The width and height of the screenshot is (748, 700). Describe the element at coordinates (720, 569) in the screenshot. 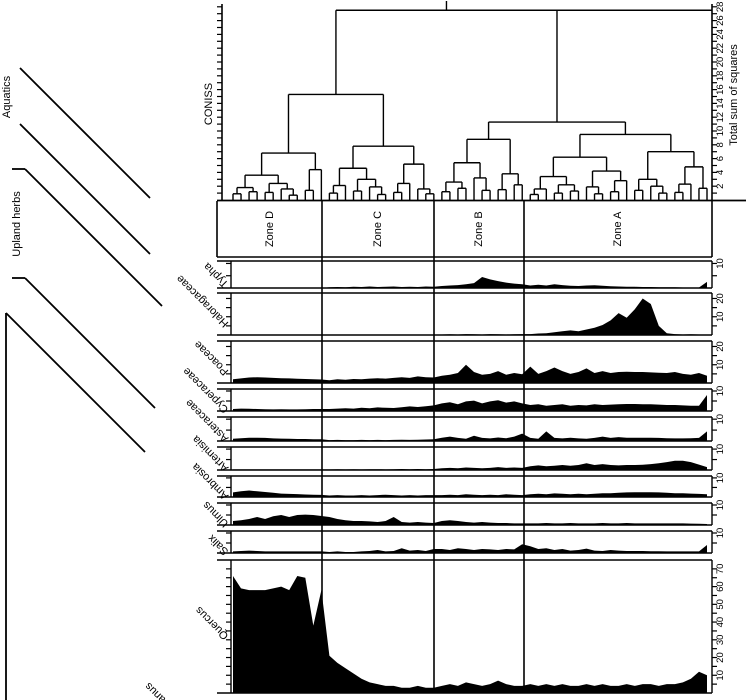

I see `panel-axis-tick-label: 70` at that location.